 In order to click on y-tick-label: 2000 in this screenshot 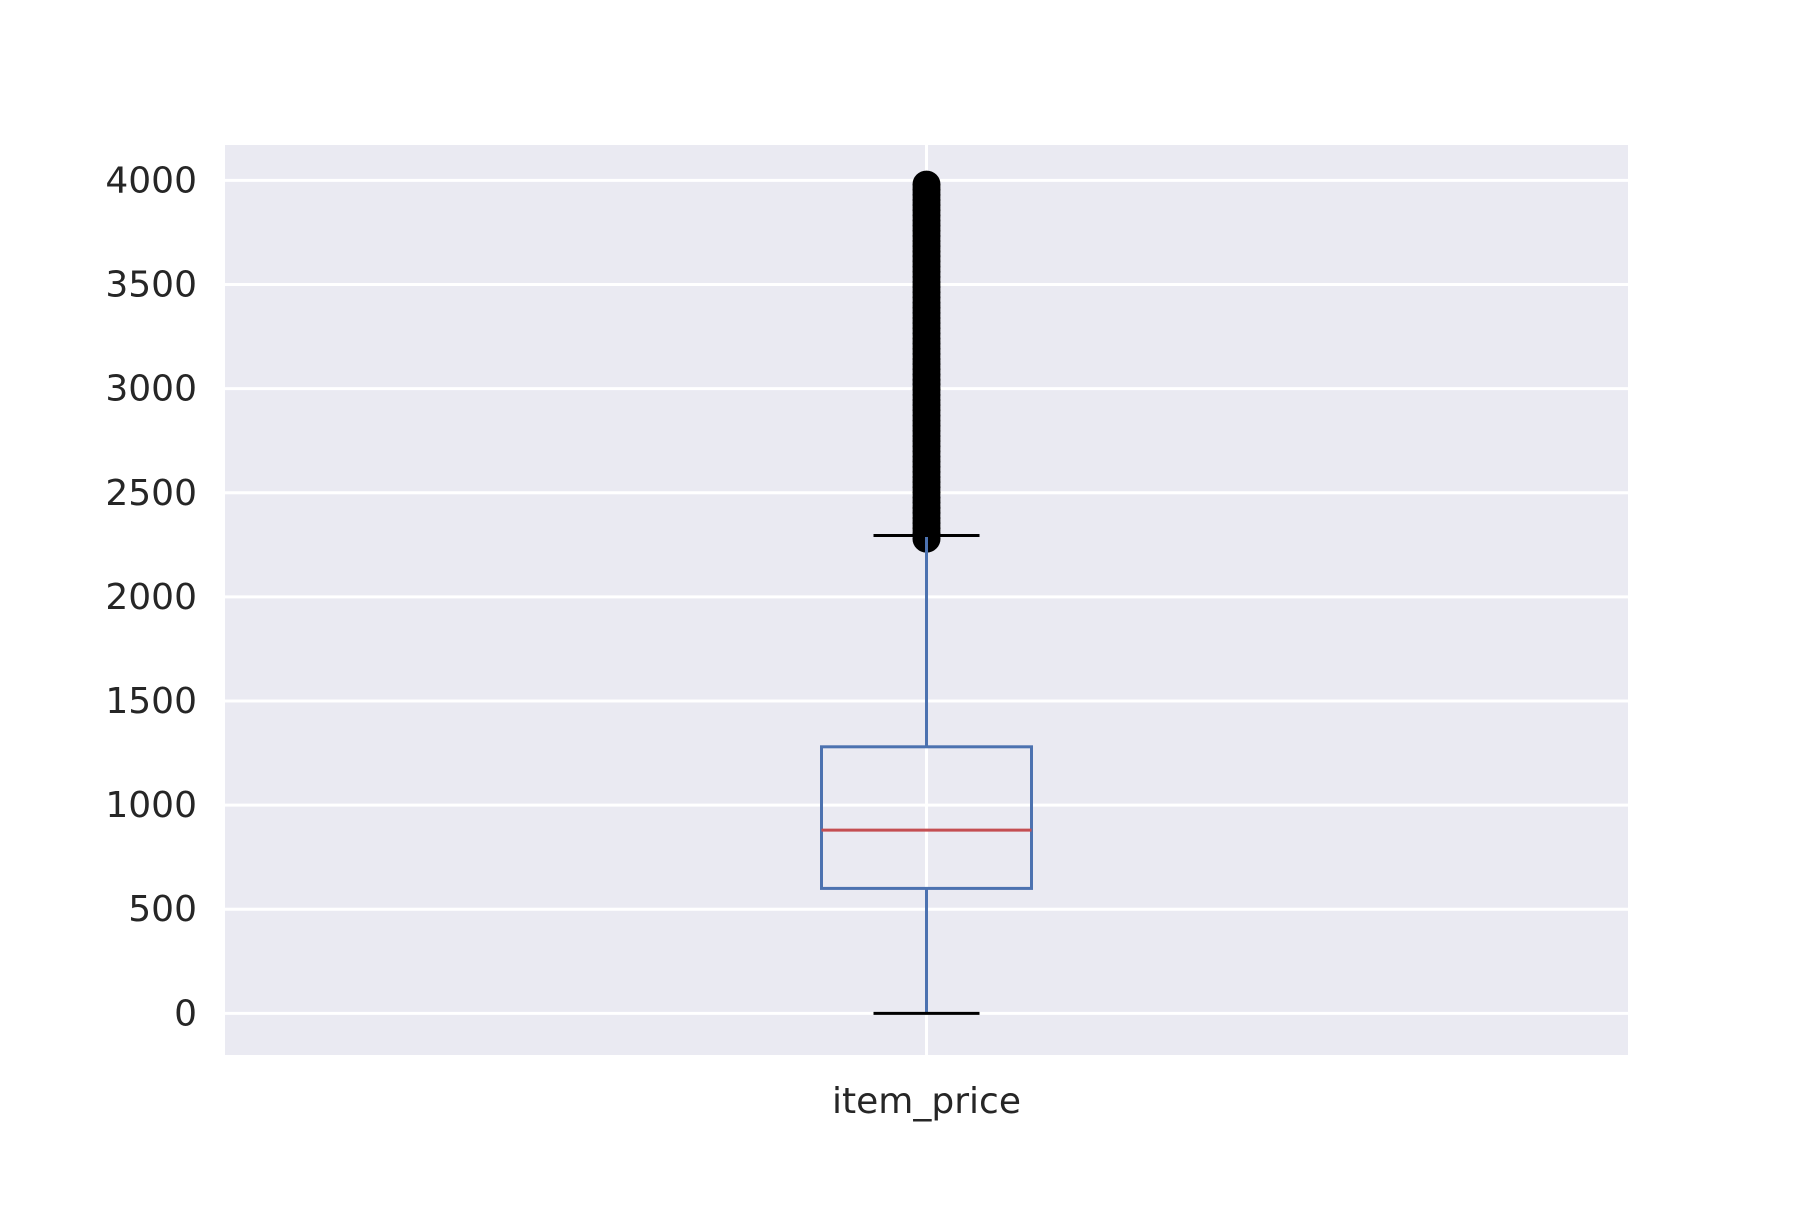, I will do `click(151, 597)`.